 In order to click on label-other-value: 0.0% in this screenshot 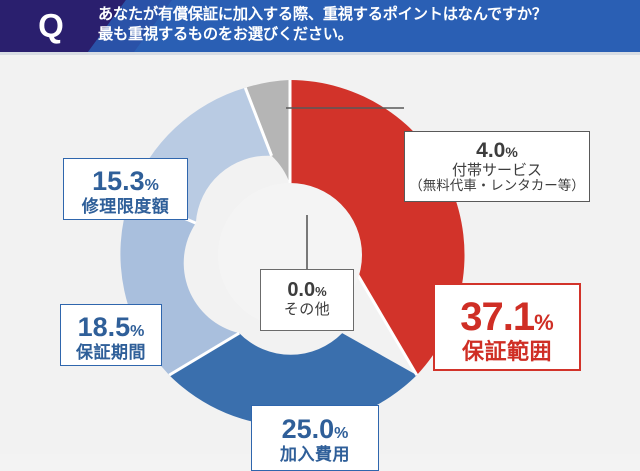, I will do `click(307, 290)`.